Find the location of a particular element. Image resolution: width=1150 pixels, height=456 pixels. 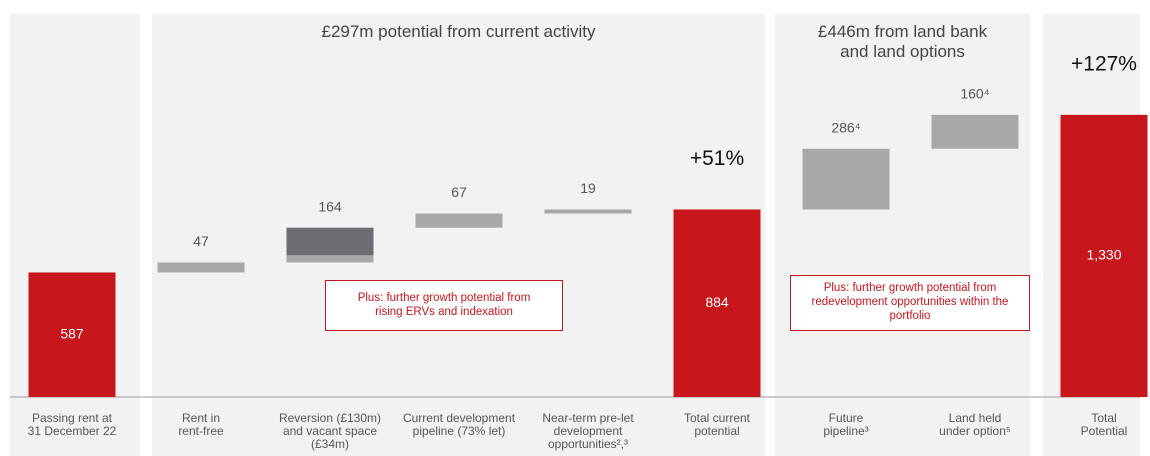

x-tick-label: Rent in rent-free is located at coordinates (201, 424).